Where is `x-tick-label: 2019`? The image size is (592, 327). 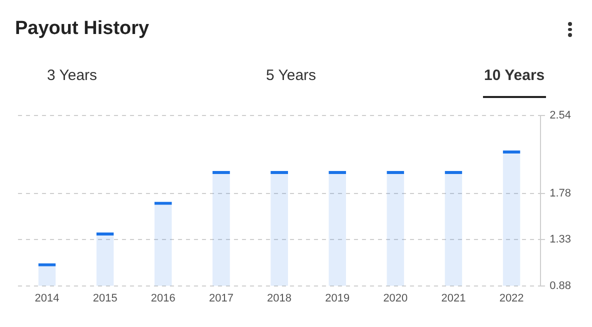 x-tick-label: 2019 is located at coordinates (337, 298).